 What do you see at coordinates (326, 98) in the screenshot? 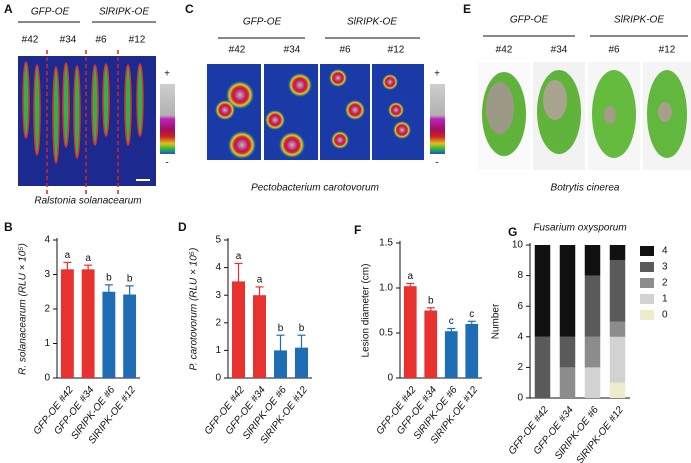
I see `image-panel-c` at bounding box center [326, 98].